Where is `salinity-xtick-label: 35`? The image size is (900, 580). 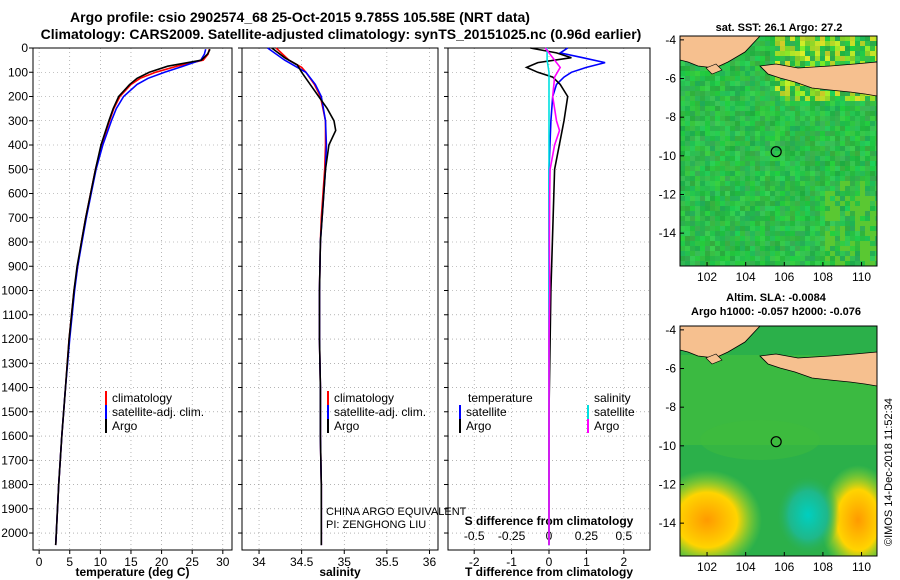 salinity-xtick-label: 35 is located at coordinates (345, 562).